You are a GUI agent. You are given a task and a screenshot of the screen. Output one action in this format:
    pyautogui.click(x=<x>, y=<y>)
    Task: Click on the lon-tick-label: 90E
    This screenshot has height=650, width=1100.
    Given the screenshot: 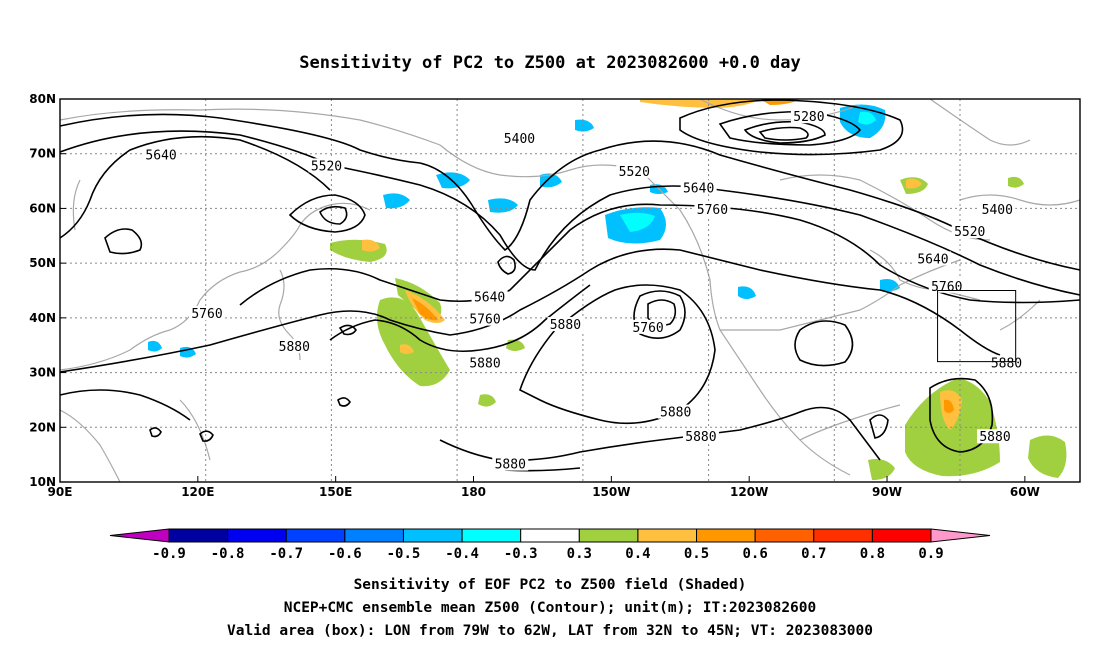 What is the action you would take?
    pyautogui.click(x=60, y=492)
    